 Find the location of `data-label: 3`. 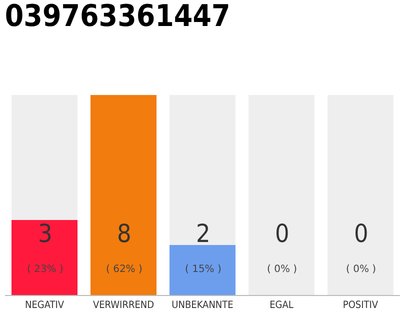

data-label: 3 is located at coordinates (45, 233).